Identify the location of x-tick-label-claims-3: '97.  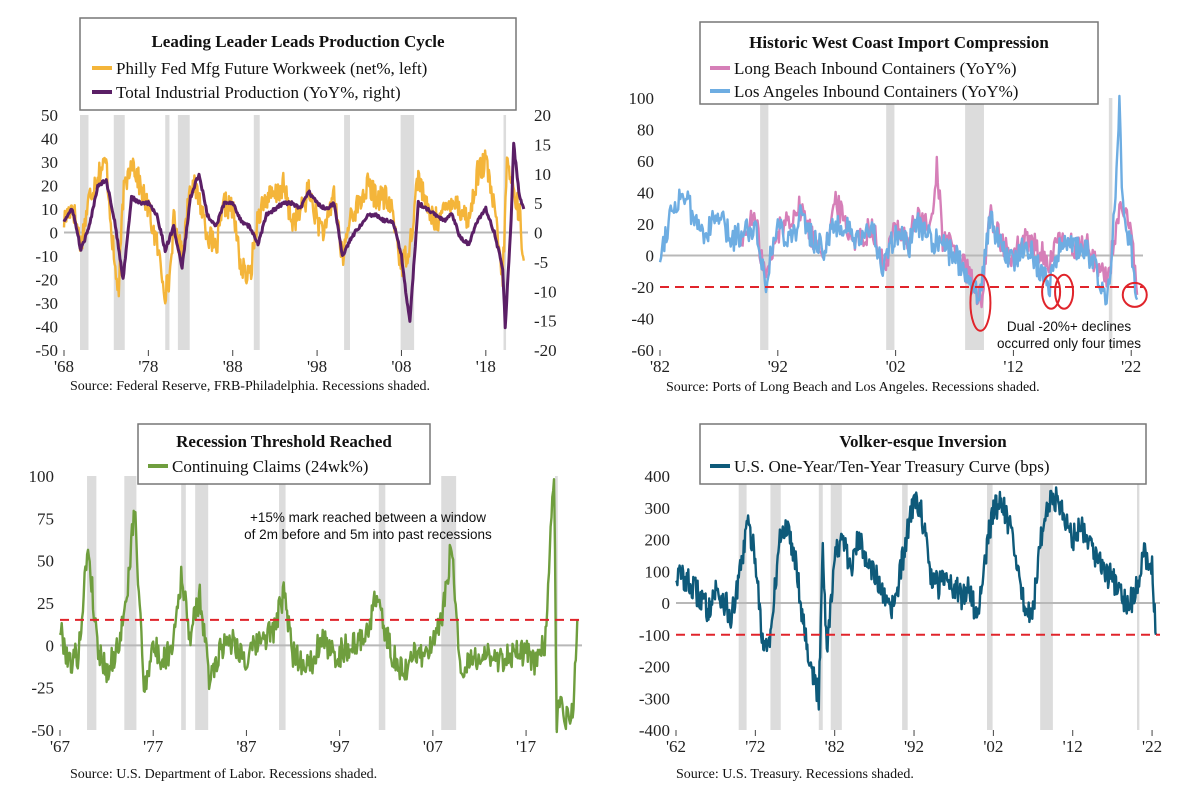
(340, 746).